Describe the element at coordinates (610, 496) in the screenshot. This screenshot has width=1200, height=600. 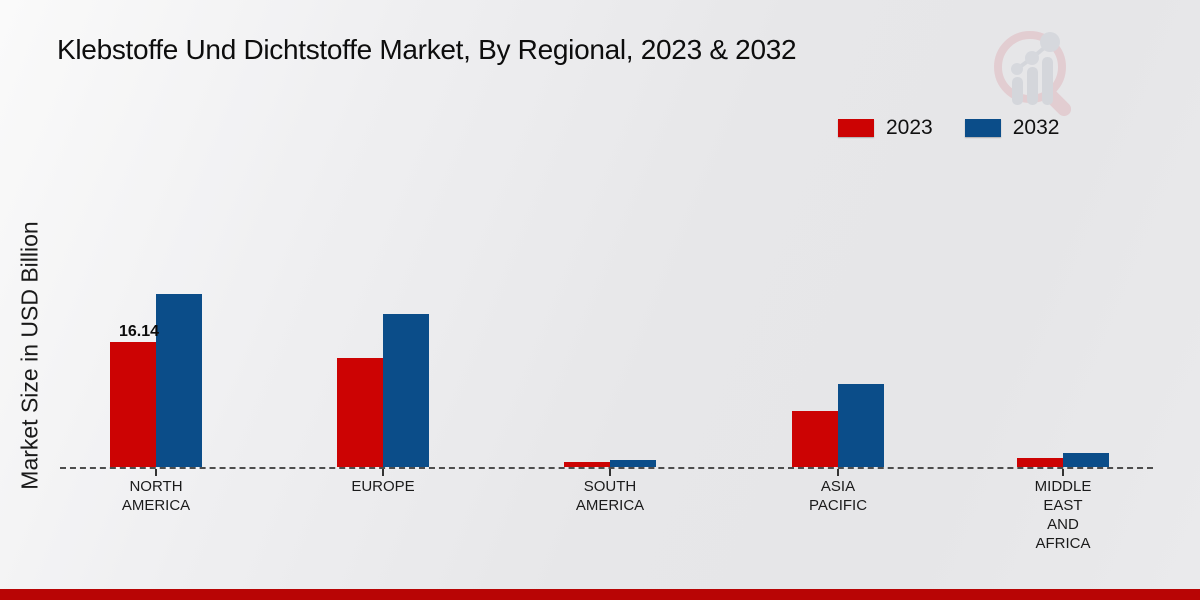
I see `category-label-south-america: SOUTH AMERICA` at that location.